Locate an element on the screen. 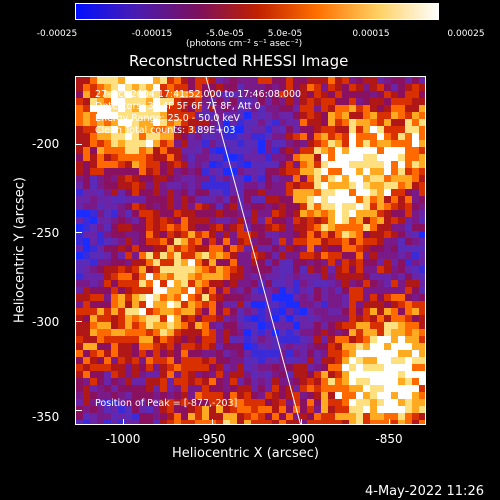 The height and width of the screenshot is (500, 500). clean-counts-label: Clean Total counts: 3.89E+03 is located at coordinates (165, 130).